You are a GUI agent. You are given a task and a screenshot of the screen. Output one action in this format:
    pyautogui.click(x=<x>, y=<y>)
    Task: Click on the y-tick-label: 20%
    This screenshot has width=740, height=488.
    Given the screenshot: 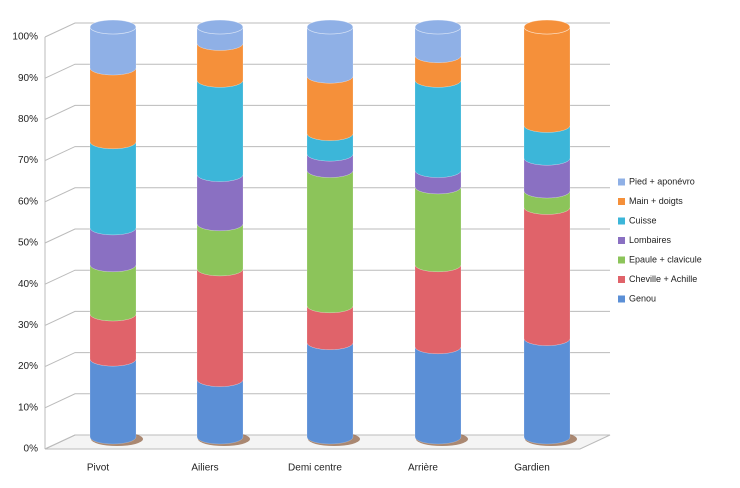 What is the action you would take?
    pyautogui.click(x=28, y=366)
    